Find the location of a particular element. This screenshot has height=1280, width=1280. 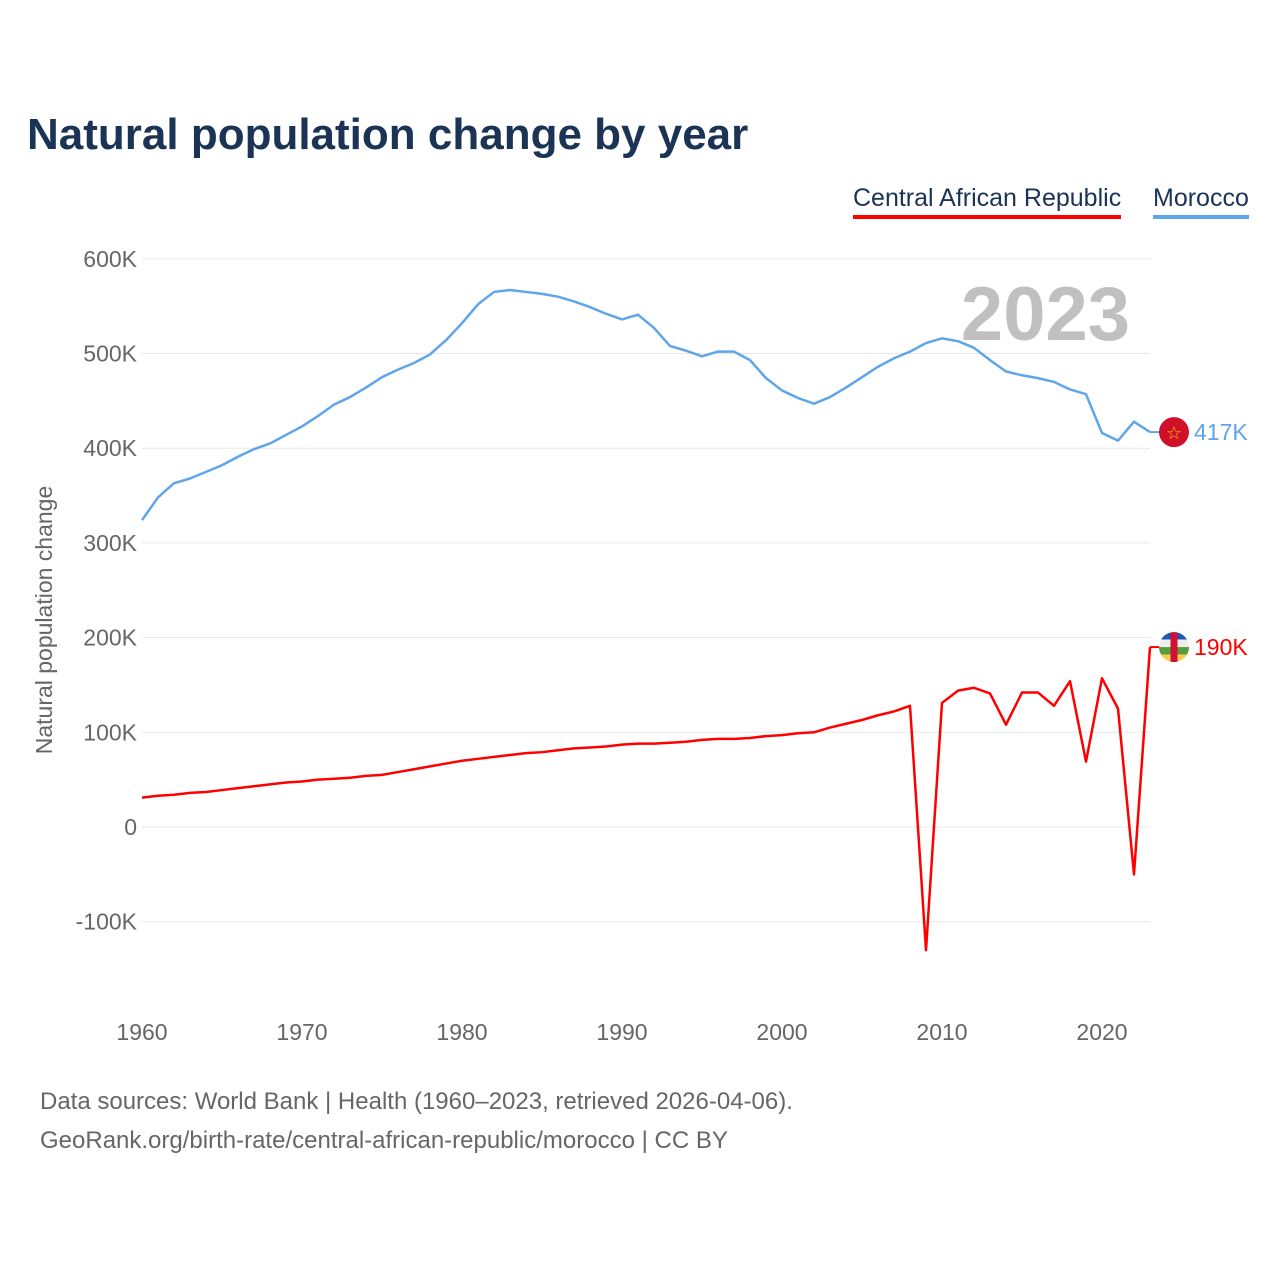

y-tick-label: 600K is located at coordinates (110, 259).